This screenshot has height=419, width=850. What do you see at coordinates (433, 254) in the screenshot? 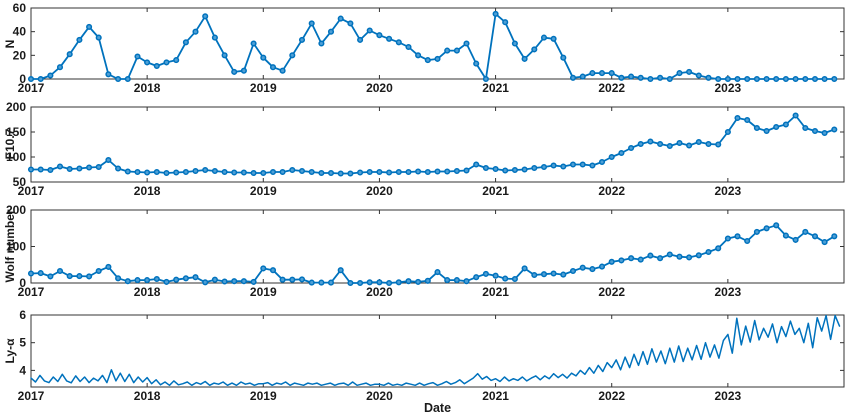
I see `series-line-wolf-number` at bounding box center [433, 254].